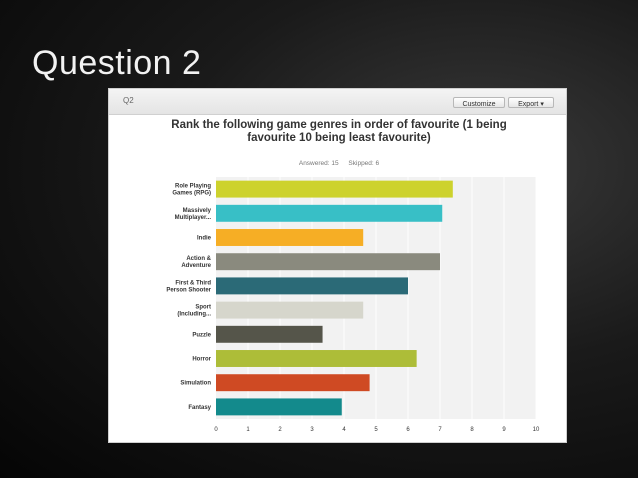 The height and width of the screenshot is (478, 638). Describe the element at coordinates (376, 430) in the screenshot. I see `x-tick-label: 5` at that location.